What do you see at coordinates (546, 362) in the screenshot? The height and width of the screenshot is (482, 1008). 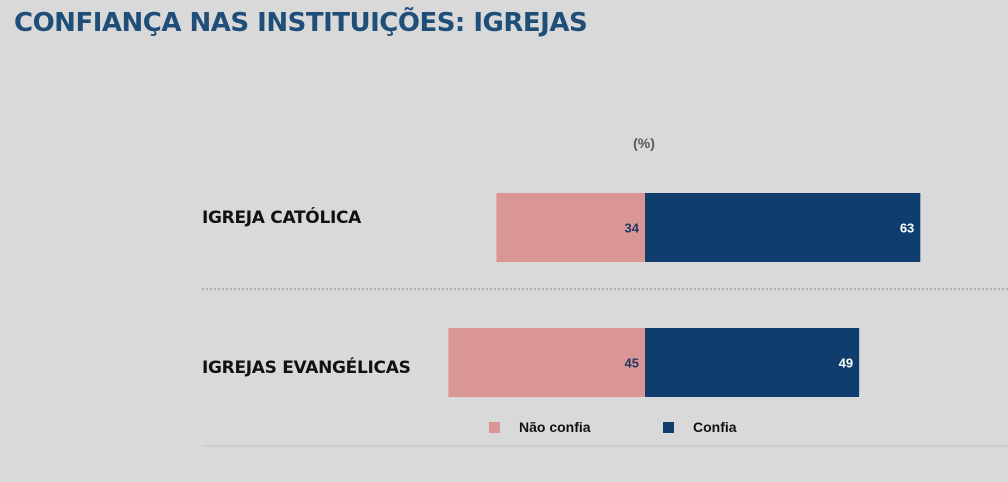 I see `bar-nao-confia-evangelicas` at bounding box center [546, 362].